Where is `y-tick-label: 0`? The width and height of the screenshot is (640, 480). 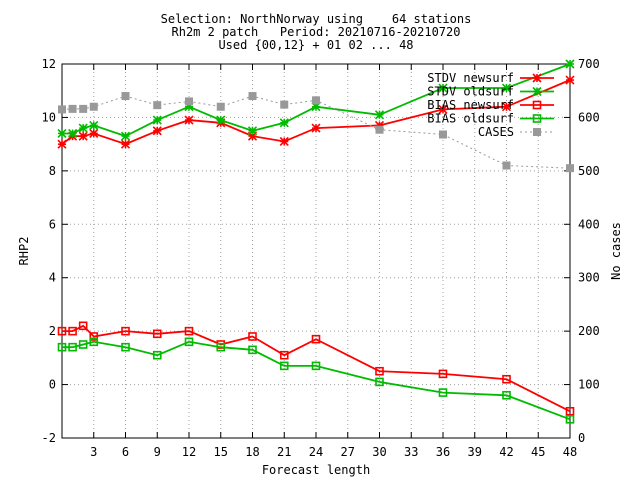
y-tick-label: 0 is located at coordinates (52, 385).